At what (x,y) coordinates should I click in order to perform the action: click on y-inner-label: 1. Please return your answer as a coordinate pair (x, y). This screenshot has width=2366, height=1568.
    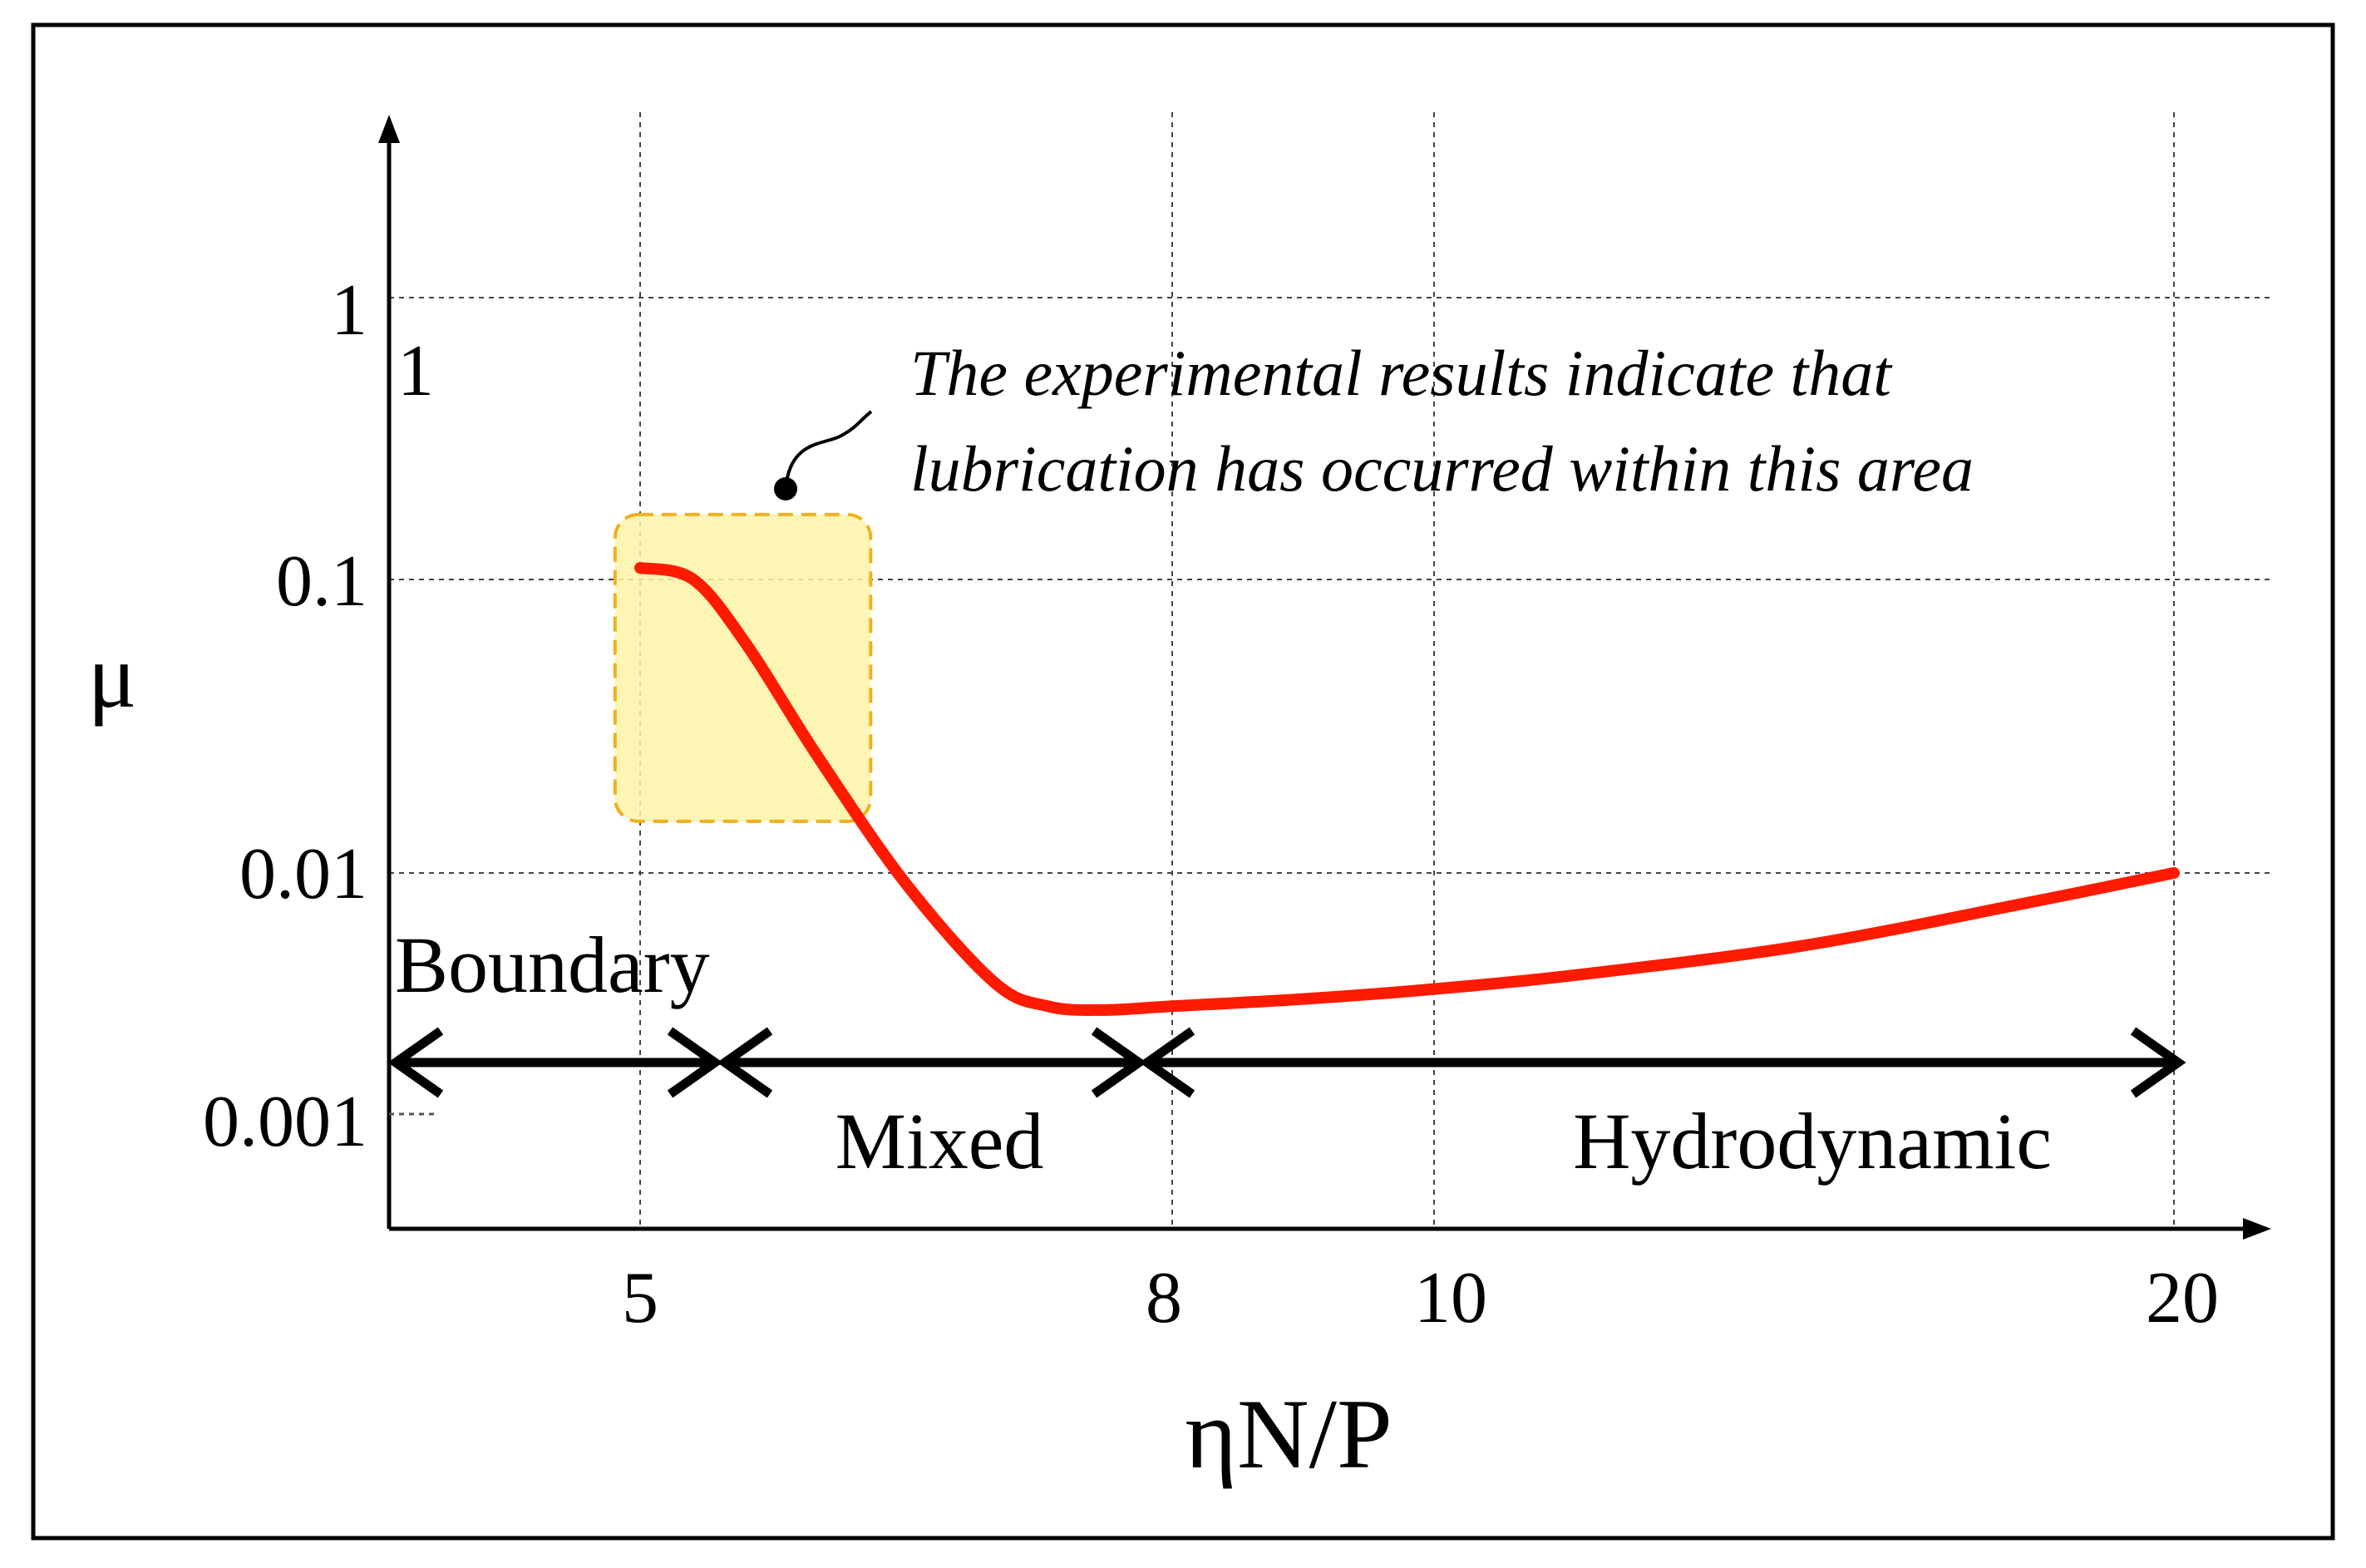
    Looking at the image, I should click on (415, 371).